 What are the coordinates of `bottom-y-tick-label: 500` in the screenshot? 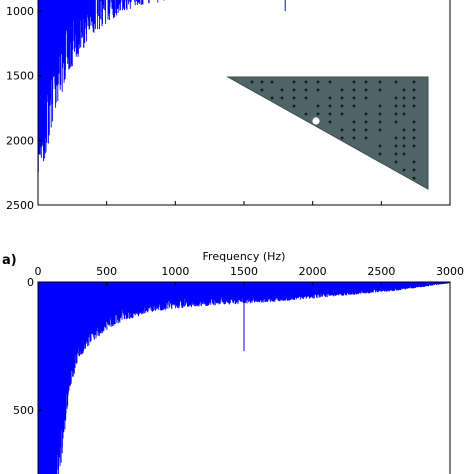 It's located at (23, 410).